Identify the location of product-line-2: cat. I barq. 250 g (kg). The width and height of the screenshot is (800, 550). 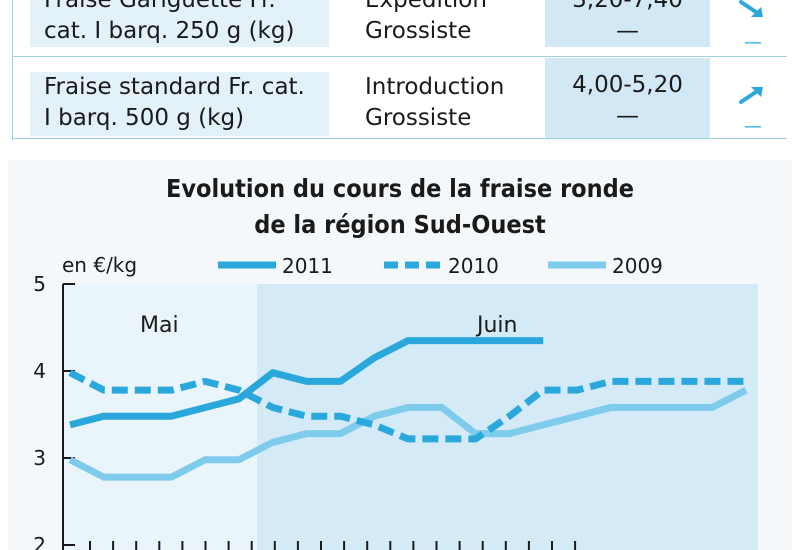
(169, 31).